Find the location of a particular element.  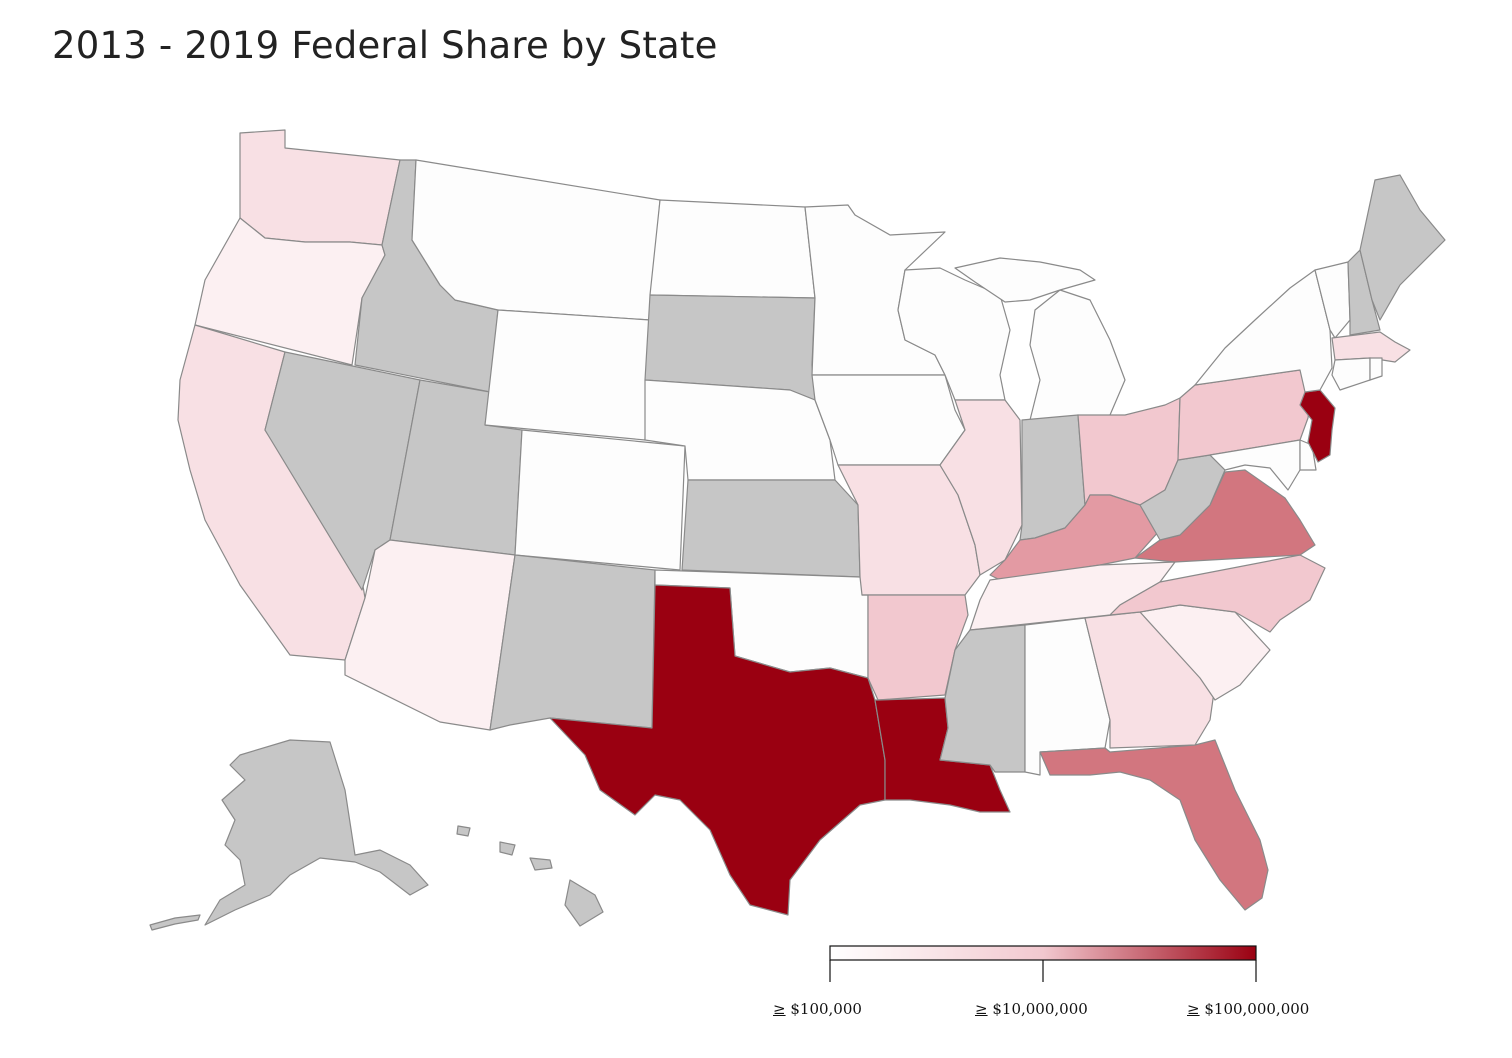

state-north-carolina is located at coordinates (1217, 593).